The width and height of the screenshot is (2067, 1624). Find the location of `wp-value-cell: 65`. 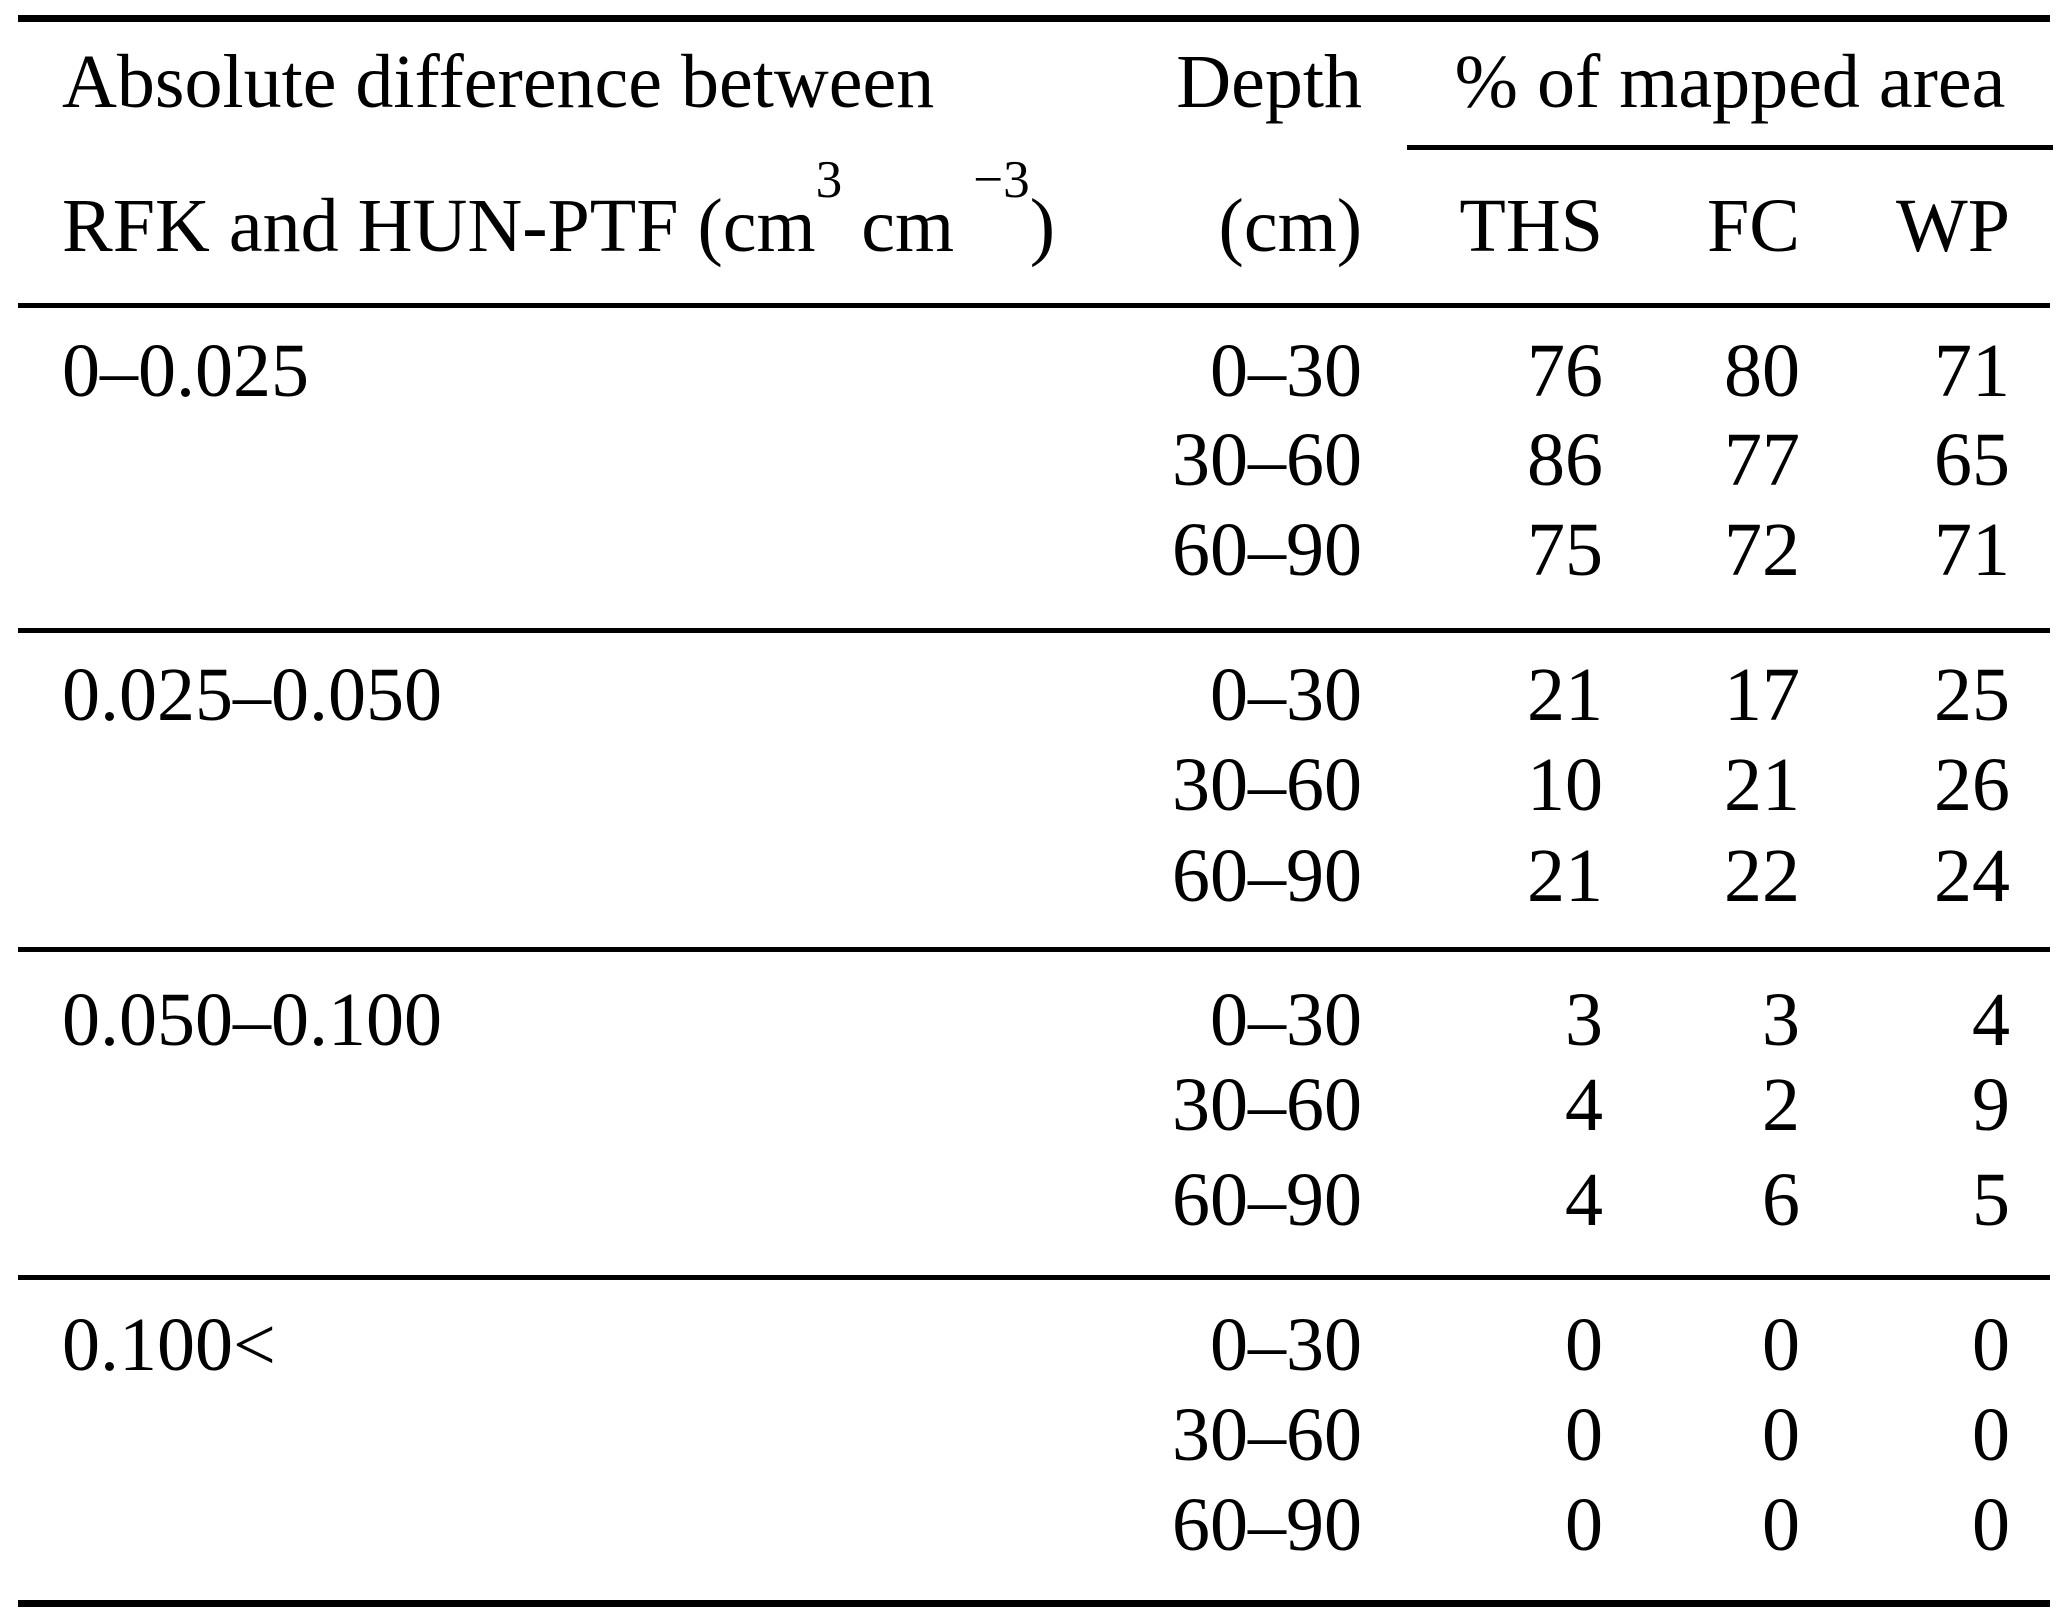

wp-value-cell: 65 is located at coordinates (1972, 460).